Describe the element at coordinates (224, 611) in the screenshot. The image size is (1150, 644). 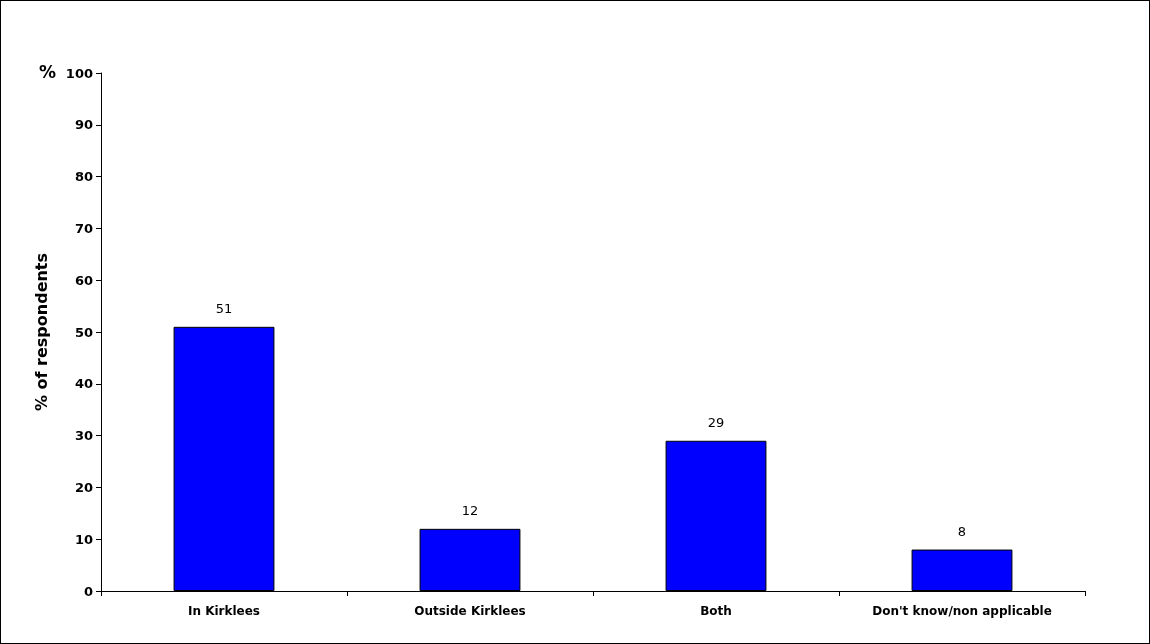
I see `x-tick-label: In Kirklees` at that location.